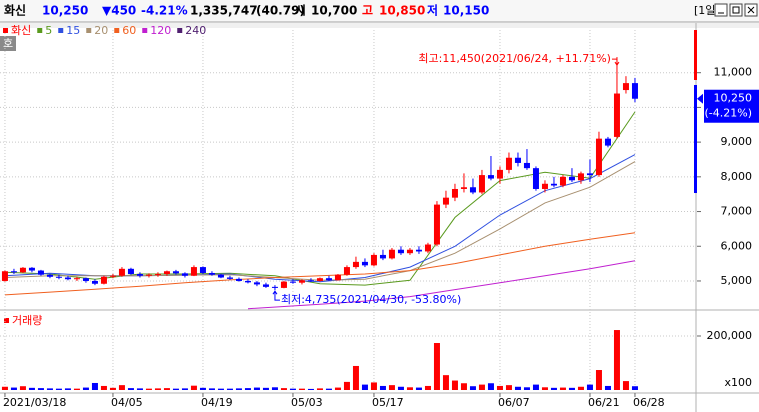  Describe the element at coordinates (737, 176) in the screenshot. I see `y-tick-label: 8,000` at that location.